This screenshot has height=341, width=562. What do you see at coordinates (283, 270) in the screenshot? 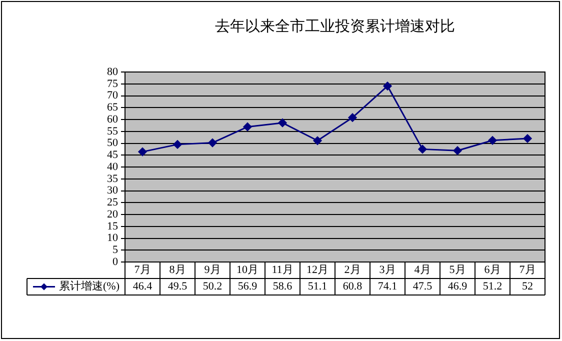
I see `x-tick-label: 11月` at bounding box center [283, 270].